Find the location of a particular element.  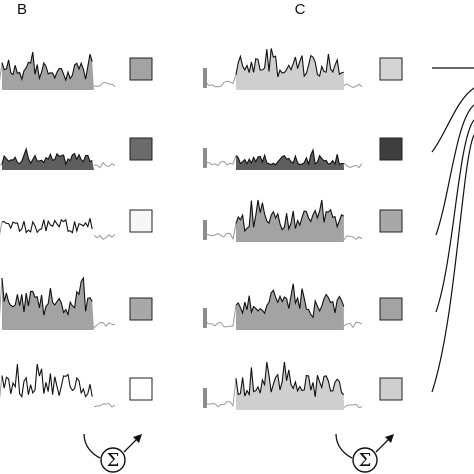

trace-c-5-tail is located at coordinates (353, 406).